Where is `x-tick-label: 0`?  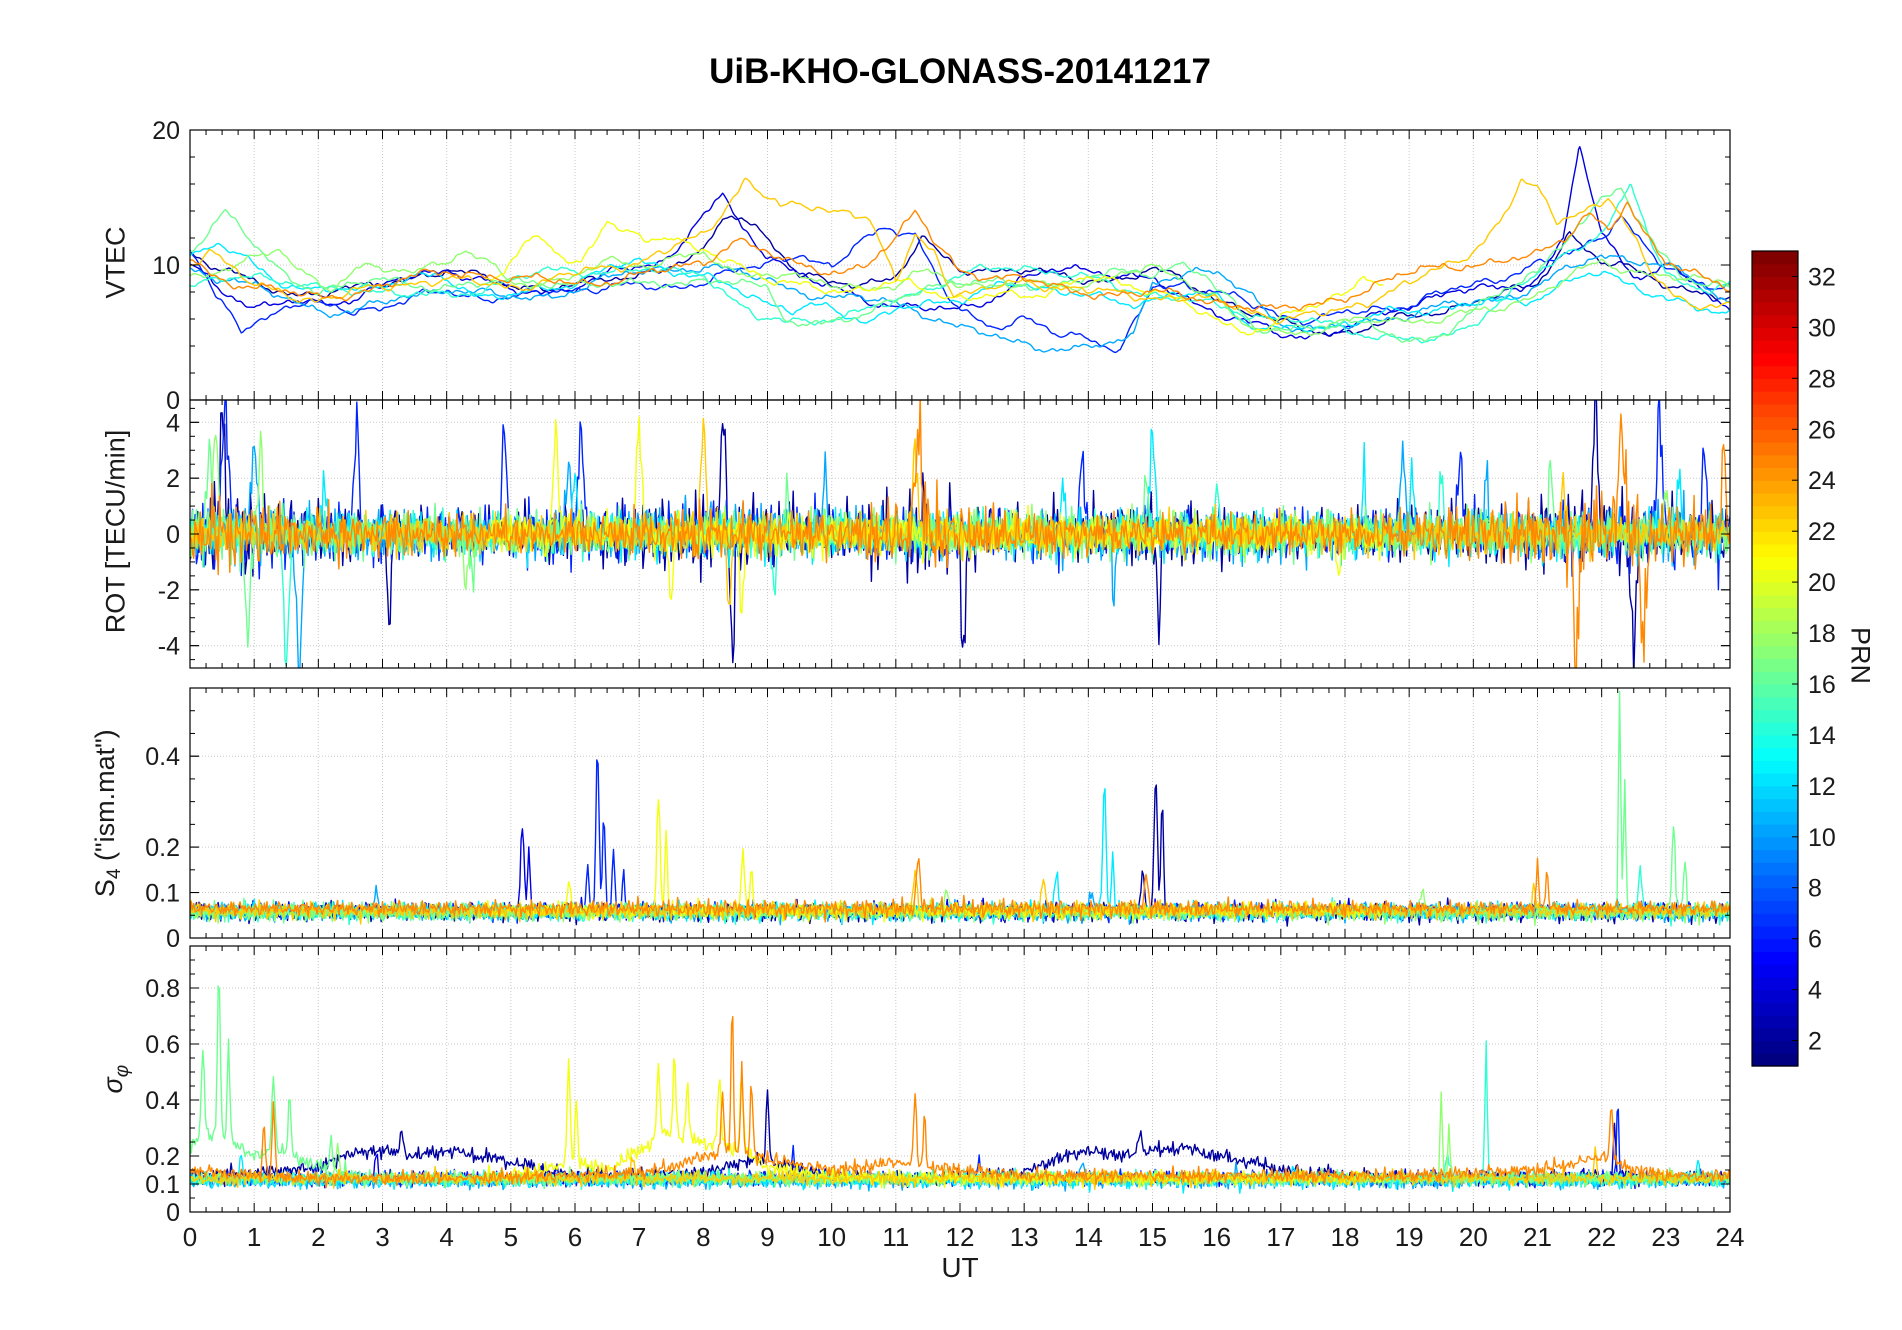 x-tick-label: 0 is located at coordinates (190, 1237).